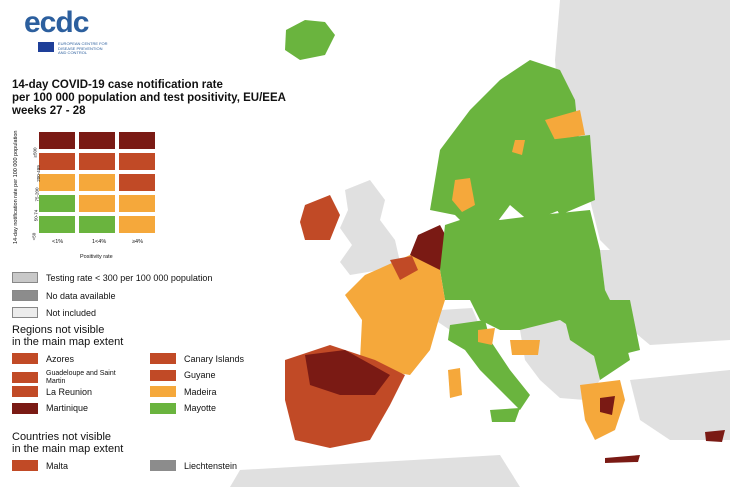 The image size is (730, 487). I want to click on region-legend-item: La Reunion, so click(52, 391).